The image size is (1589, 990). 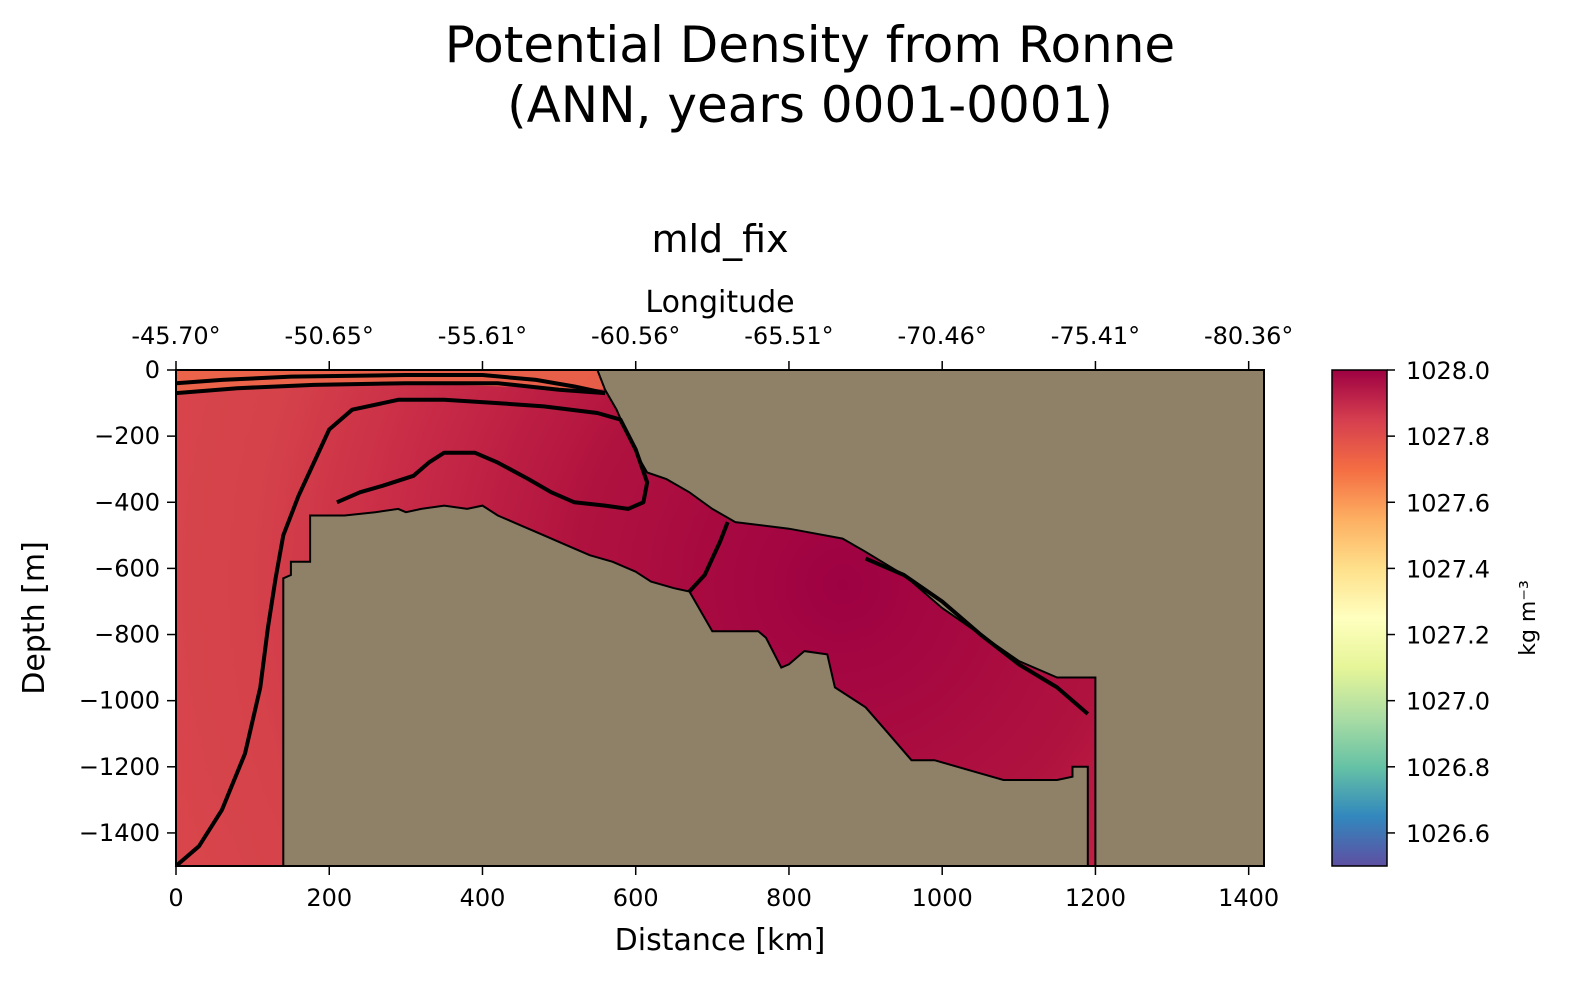 I want to click on colorbar-bar, so click(x=1359, y=618).